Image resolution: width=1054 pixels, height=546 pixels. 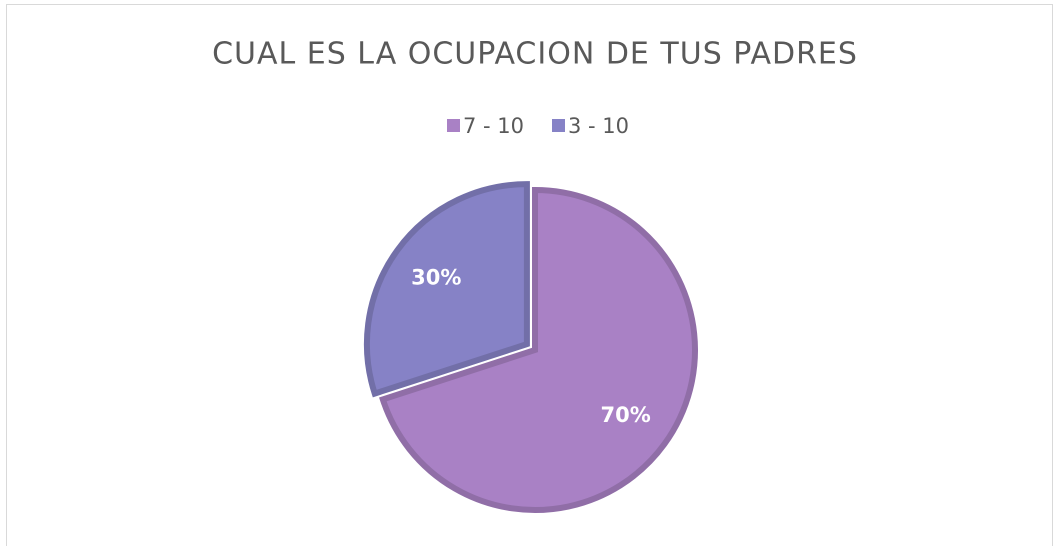 I want to click on legend-label: 3 - 10, so click(x=598, y=126).